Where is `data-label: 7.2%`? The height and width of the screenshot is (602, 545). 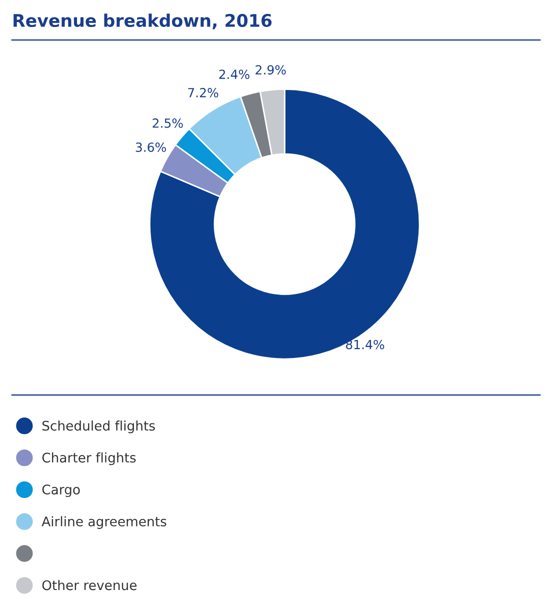
data-label: 7.2% is located at coordinates (203, 93).